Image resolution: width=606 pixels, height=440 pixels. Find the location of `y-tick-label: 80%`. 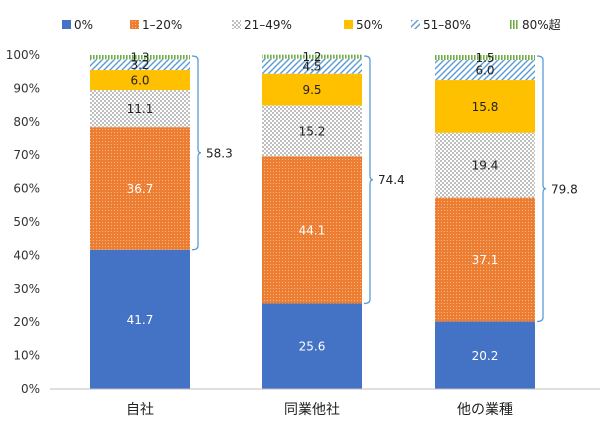

y-tick-label: 80% is located at coordinates (26, 122).